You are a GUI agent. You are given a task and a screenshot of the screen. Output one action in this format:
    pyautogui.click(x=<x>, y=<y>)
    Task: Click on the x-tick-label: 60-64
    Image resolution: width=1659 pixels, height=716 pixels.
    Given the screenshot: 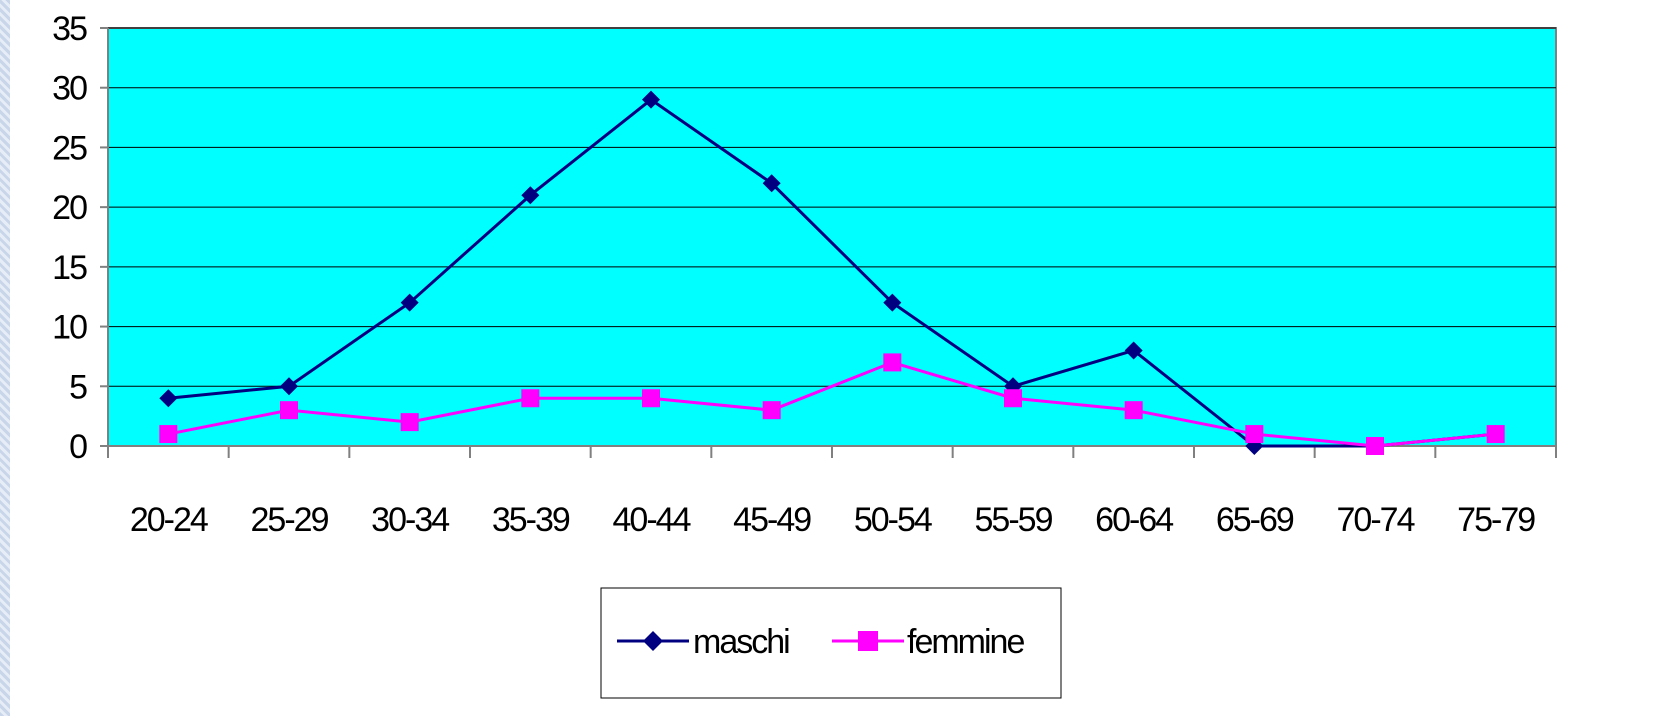 What is the action you would take?
    pyautogui.click(x=1134, y=520)
    